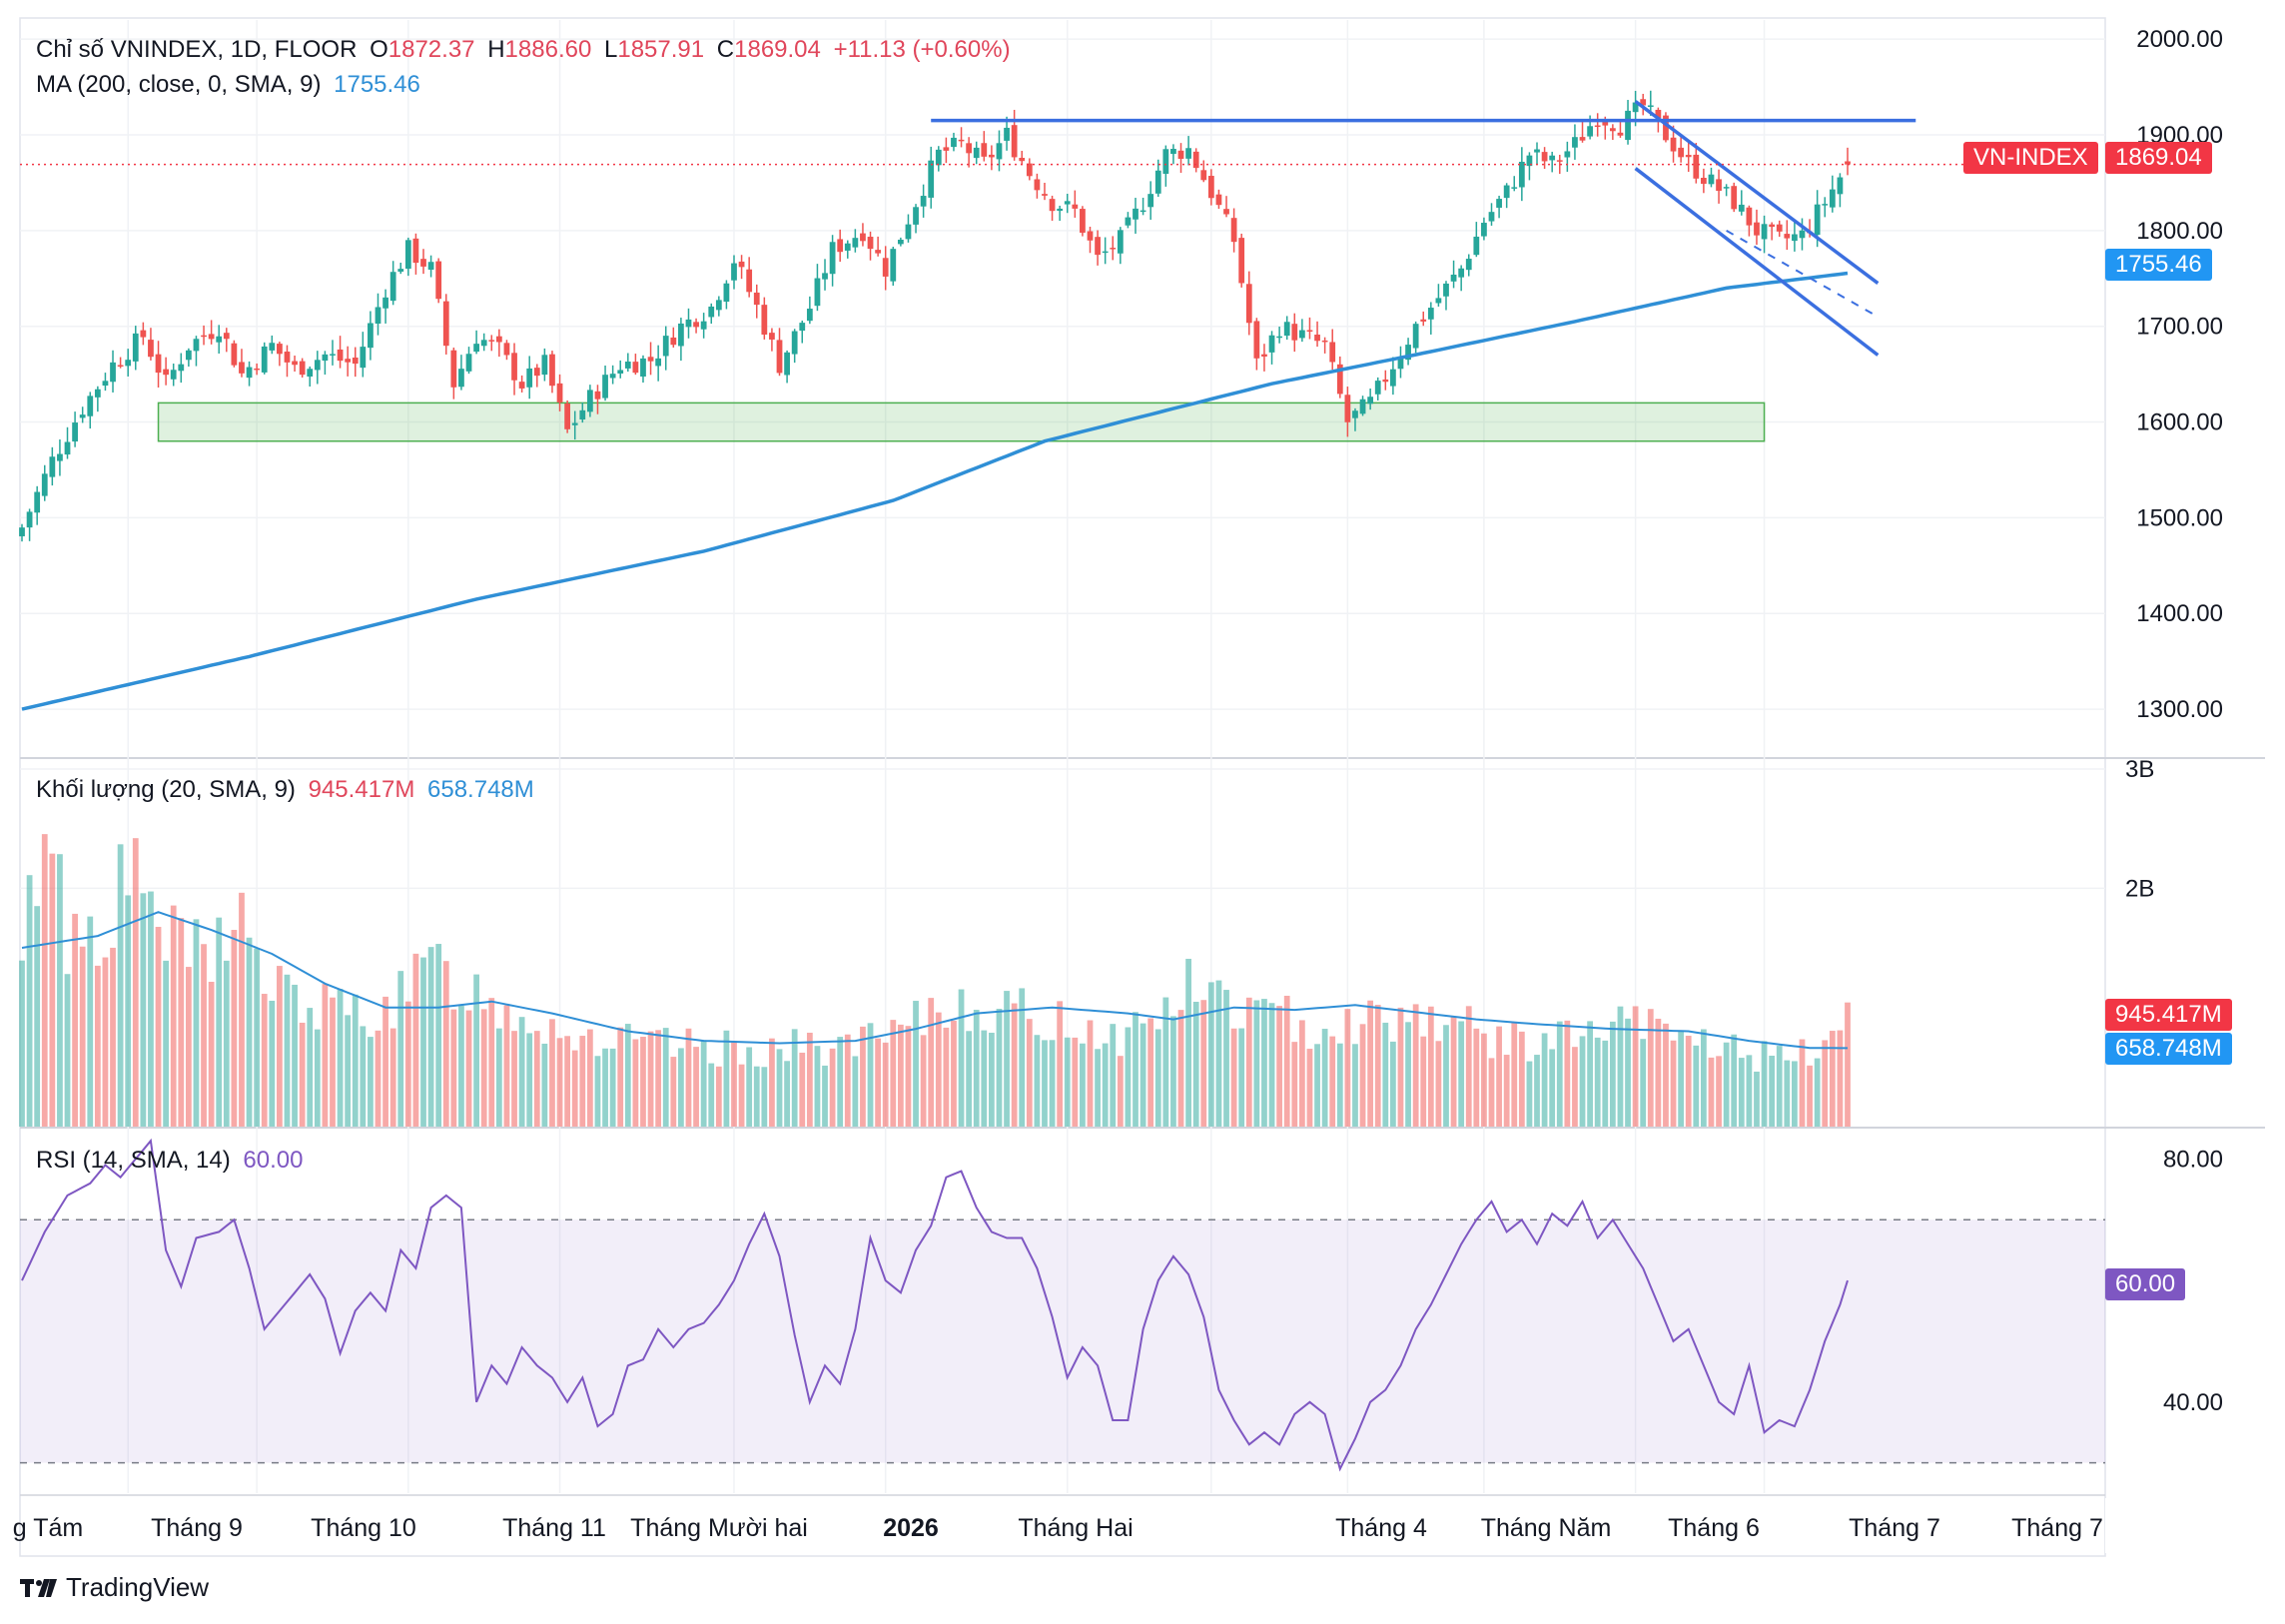  What do you see at coordinates (114, 1587) in the screenshot?
I see `tradingview-logo: TradingView` at bounding box center [114, 1587].